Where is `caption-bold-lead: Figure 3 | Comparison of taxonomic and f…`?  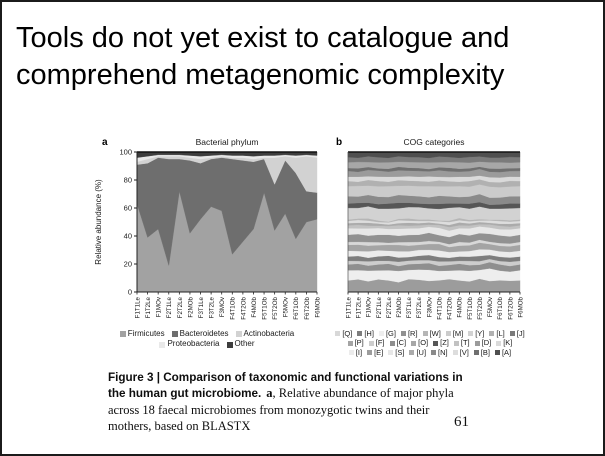
caption-bold-lead: Figure 3 | Comparison of taxonomic and f… is located at coordinates (285, 386).